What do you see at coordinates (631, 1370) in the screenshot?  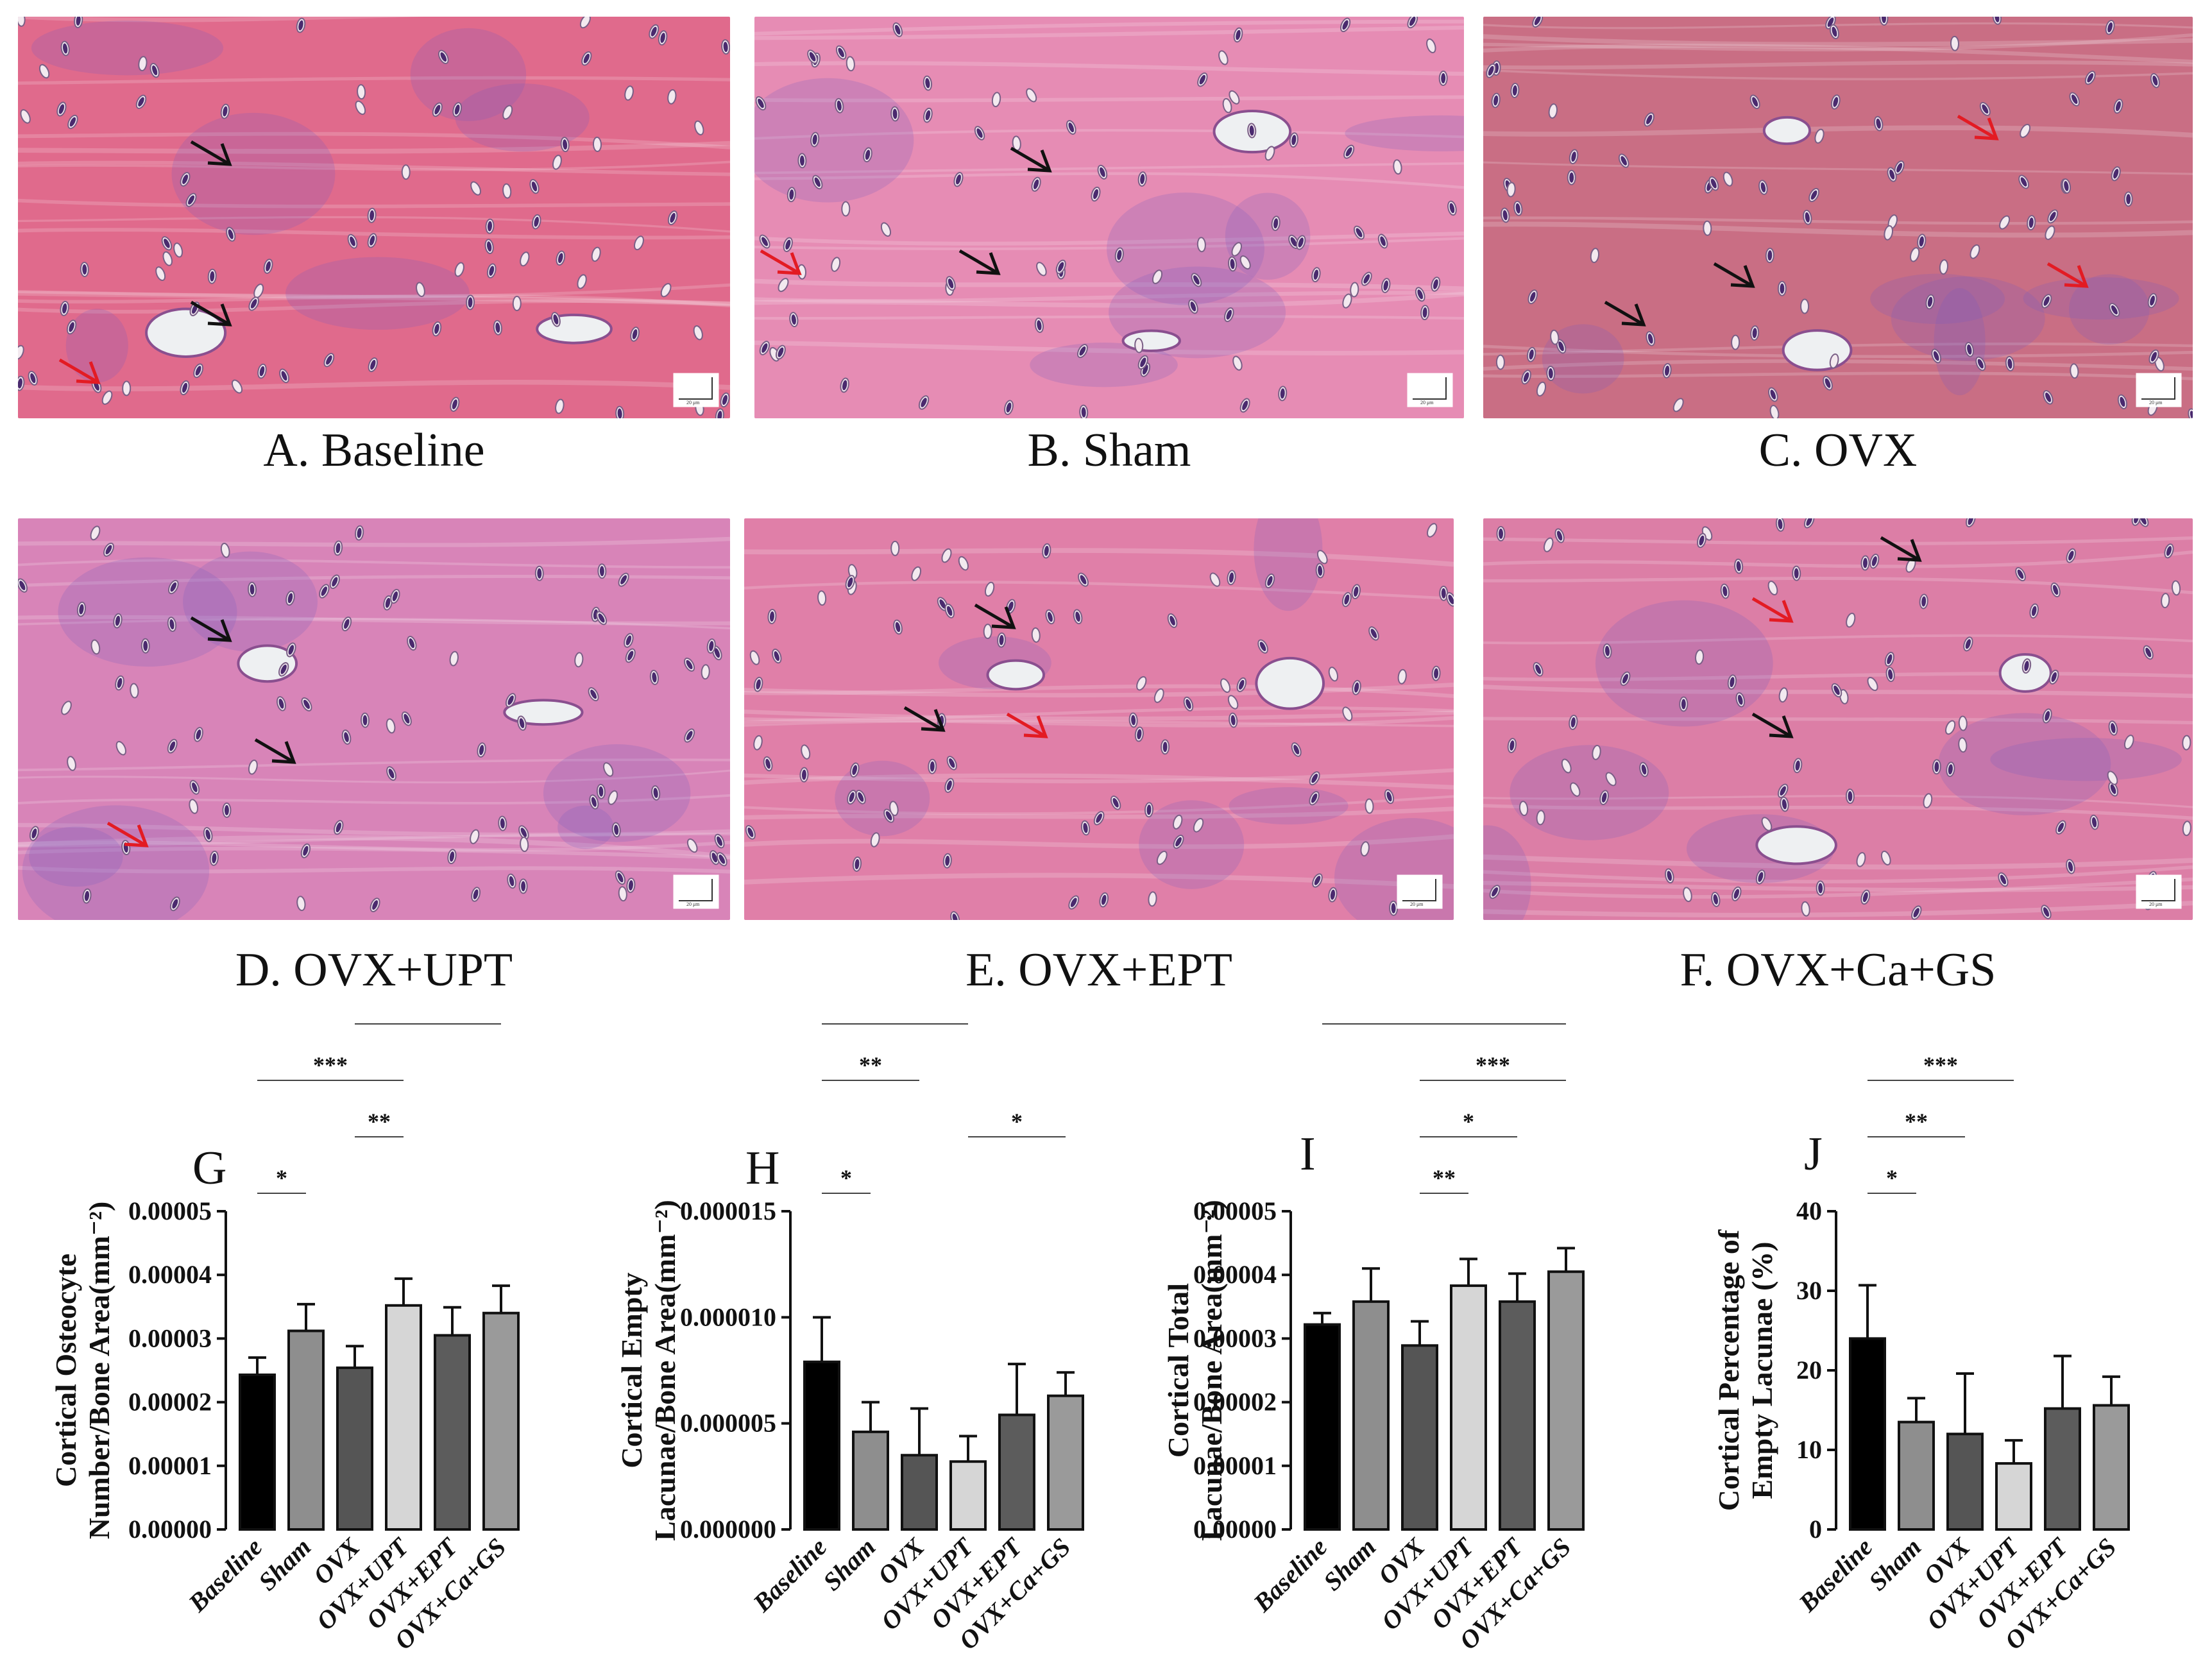 I see `y-axis-label: Cortical Empty` at bounding box center [631, 1370].